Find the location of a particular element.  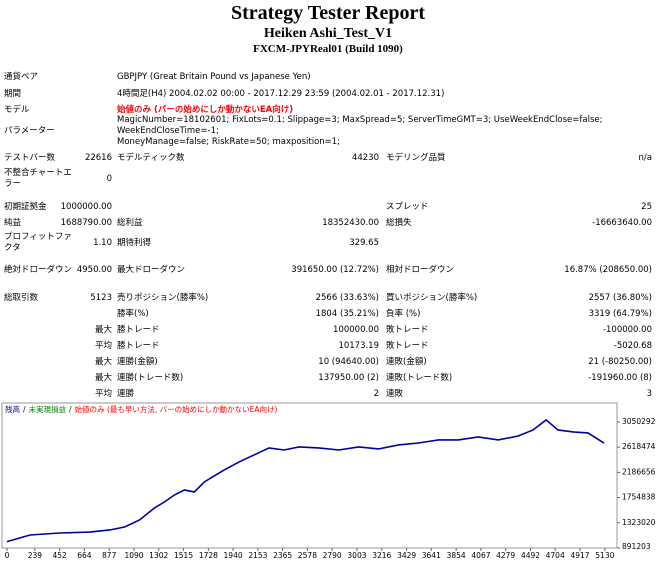

stat-label: 最大ドローダウン is located at coordinates (151, 269).